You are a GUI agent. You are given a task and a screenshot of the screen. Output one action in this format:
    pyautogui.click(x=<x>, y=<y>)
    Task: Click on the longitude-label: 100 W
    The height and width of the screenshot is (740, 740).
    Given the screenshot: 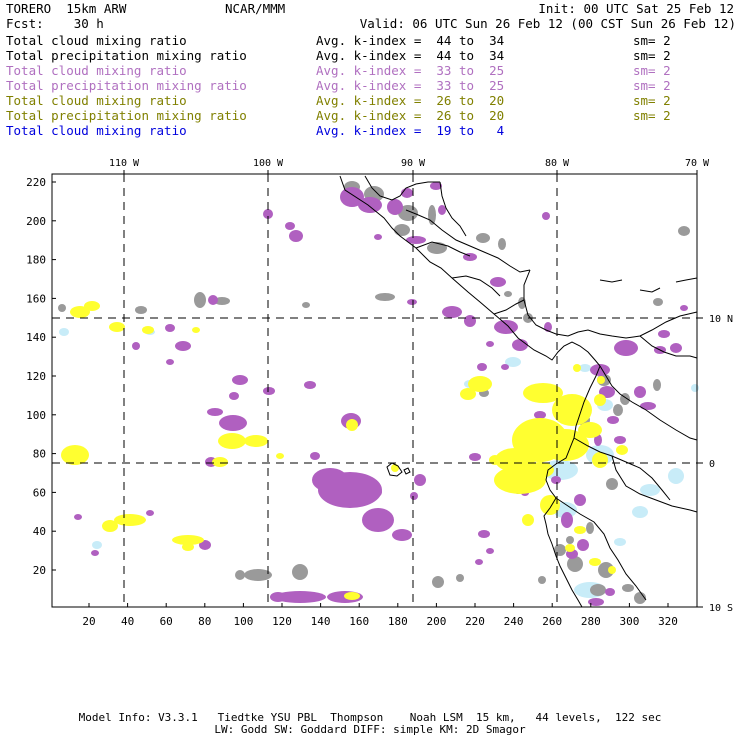 What is the action you would take?
    pyautogui.click(x=268, y=163)
    